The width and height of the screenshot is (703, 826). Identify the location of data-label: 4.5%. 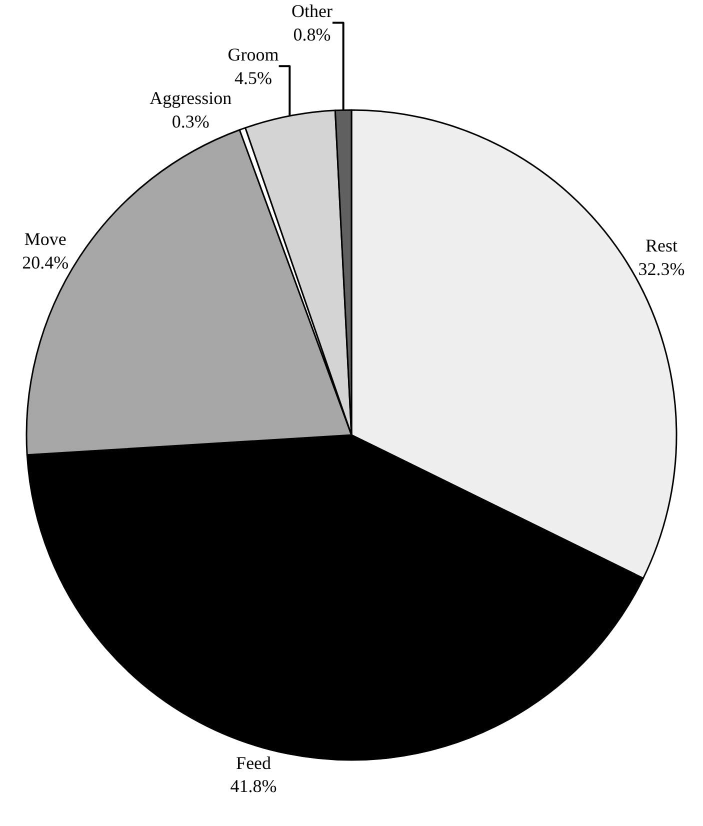
(253, 78).